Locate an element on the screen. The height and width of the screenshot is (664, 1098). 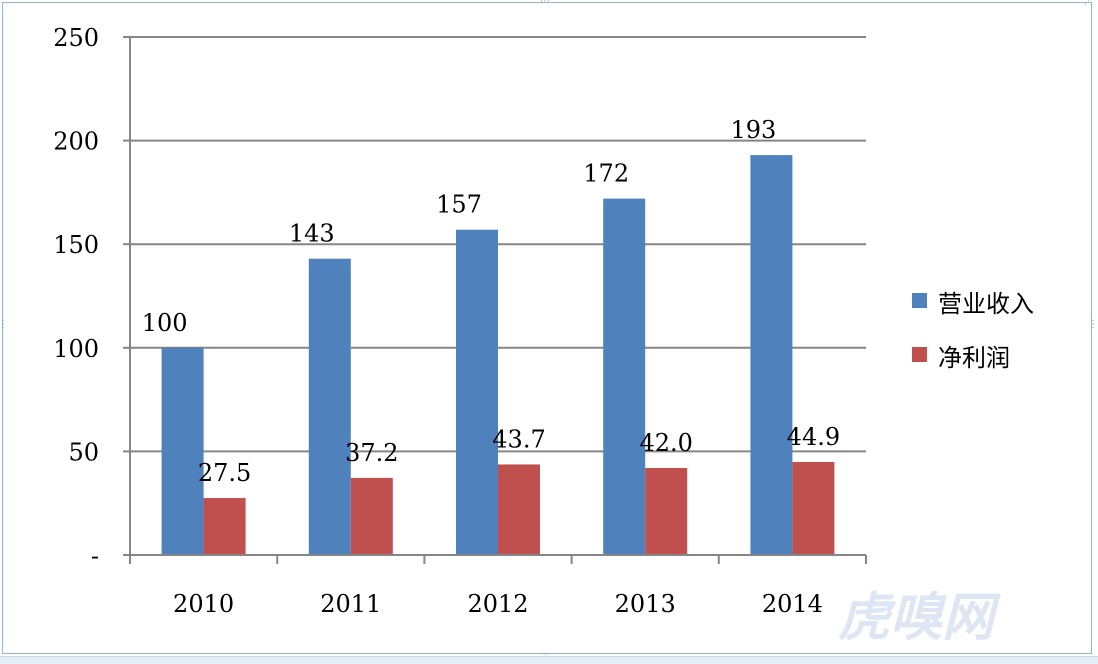
data-label: 37.2 is located at coordinates (371, 453).